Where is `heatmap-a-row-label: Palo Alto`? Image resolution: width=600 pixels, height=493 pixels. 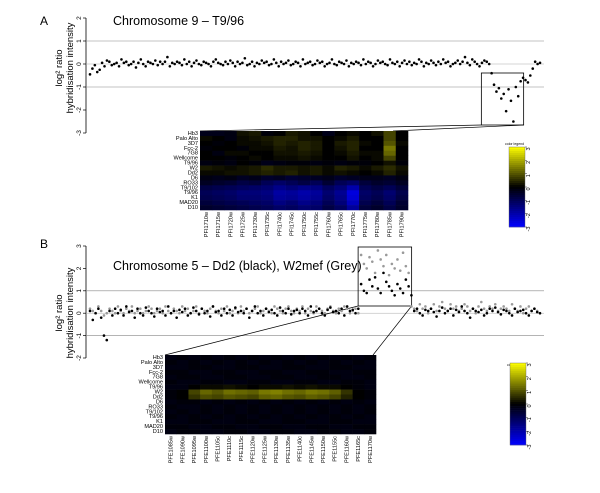 heatmap-a-row-label: Palo Alto is located at coordinates (187, 139).